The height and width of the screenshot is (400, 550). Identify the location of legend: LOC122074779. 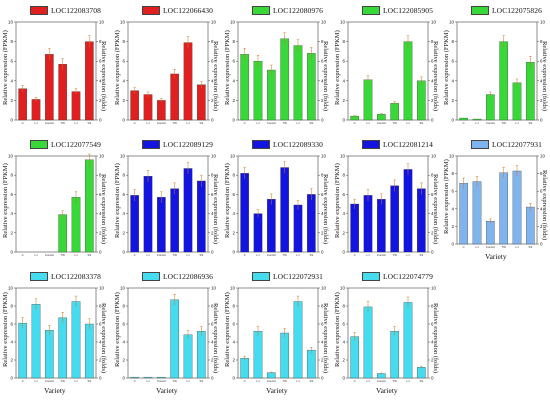
(397, 276).